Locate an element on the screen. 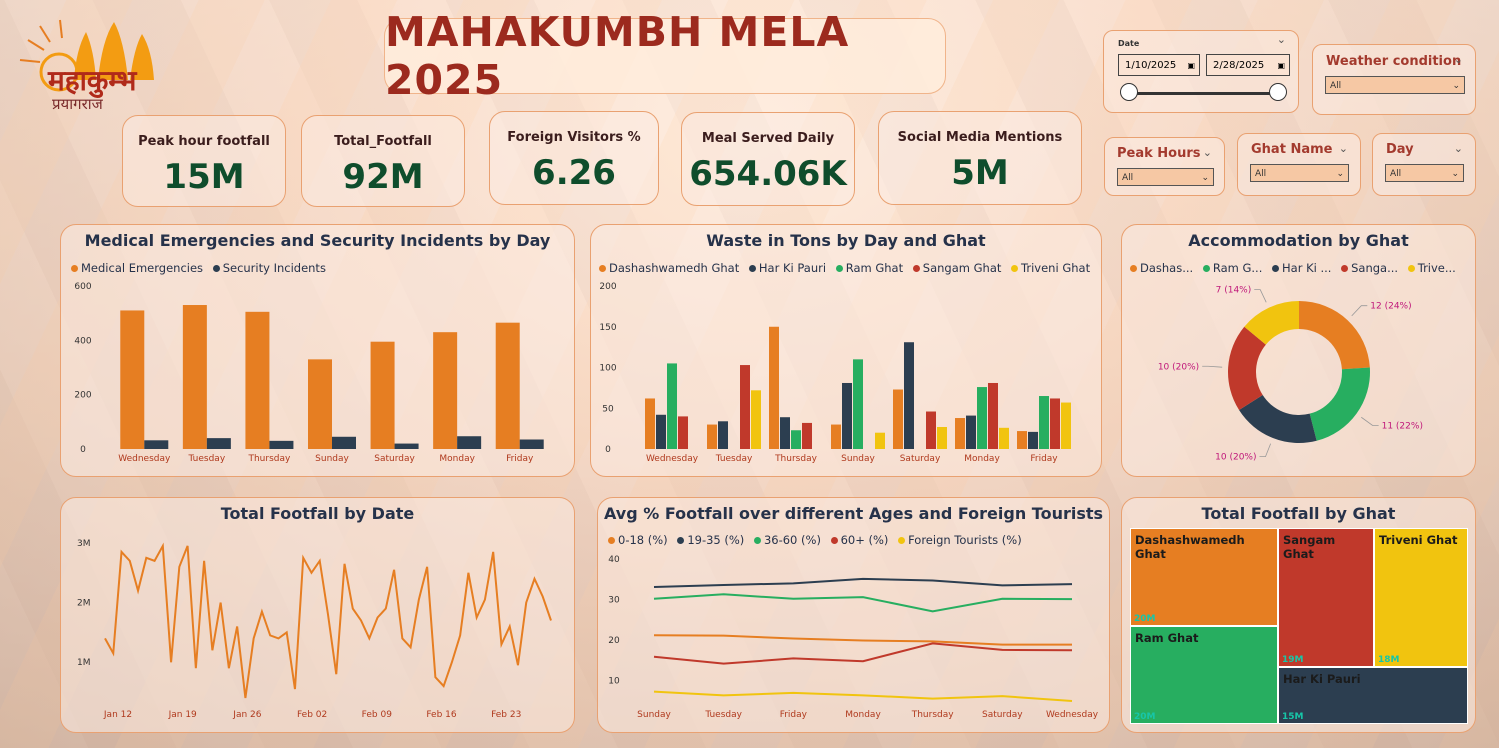 The image size is (1499, 748). date-slicer: Date ⌄ 1/10/2025 ▣ 2/28/2025 ▣ is located at coordinates (1201, 71).